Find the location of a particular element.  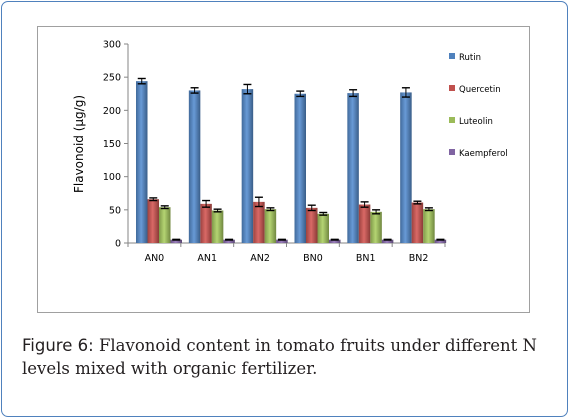

bar-kaempferol-an1 is located at coordinates (229, 241).